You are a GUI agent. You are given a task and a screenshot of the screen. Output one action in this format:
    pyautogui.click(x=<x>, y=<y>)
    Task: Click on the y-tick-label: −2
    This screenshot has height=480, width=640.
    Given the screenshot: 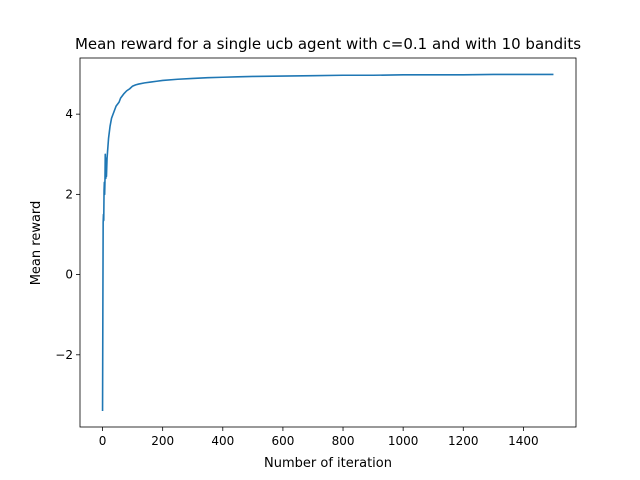 What is the action you would take?
    pyautogui.click(x=64, y=355)
    